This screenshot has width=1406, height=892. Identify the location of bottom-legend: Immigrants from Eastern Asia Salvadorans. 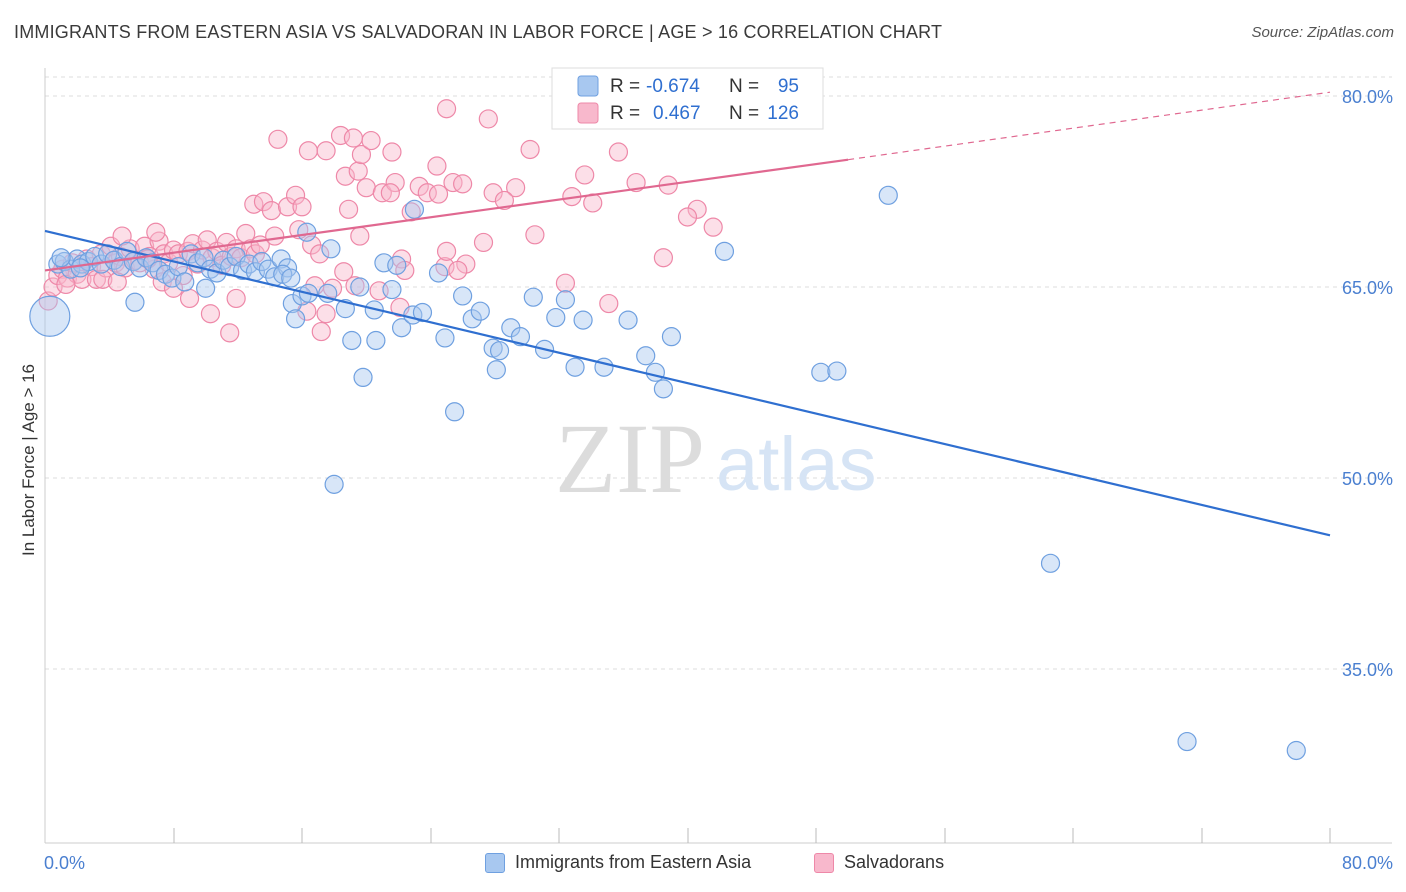
(703, 865).